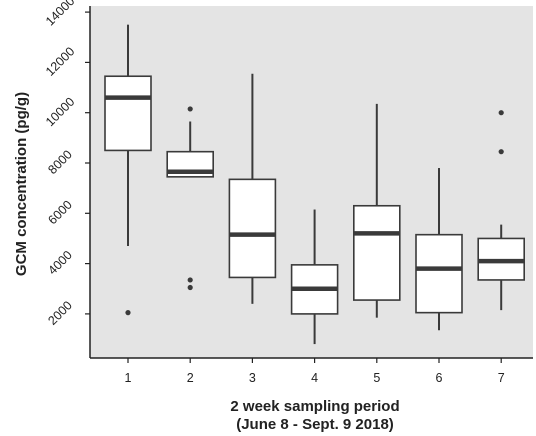 The height and width of the screenshot is (436, 536). Describe the element at coordinates (60, 61) in the screenshot. I see `y-tick-label-12000: 12000` at that location.